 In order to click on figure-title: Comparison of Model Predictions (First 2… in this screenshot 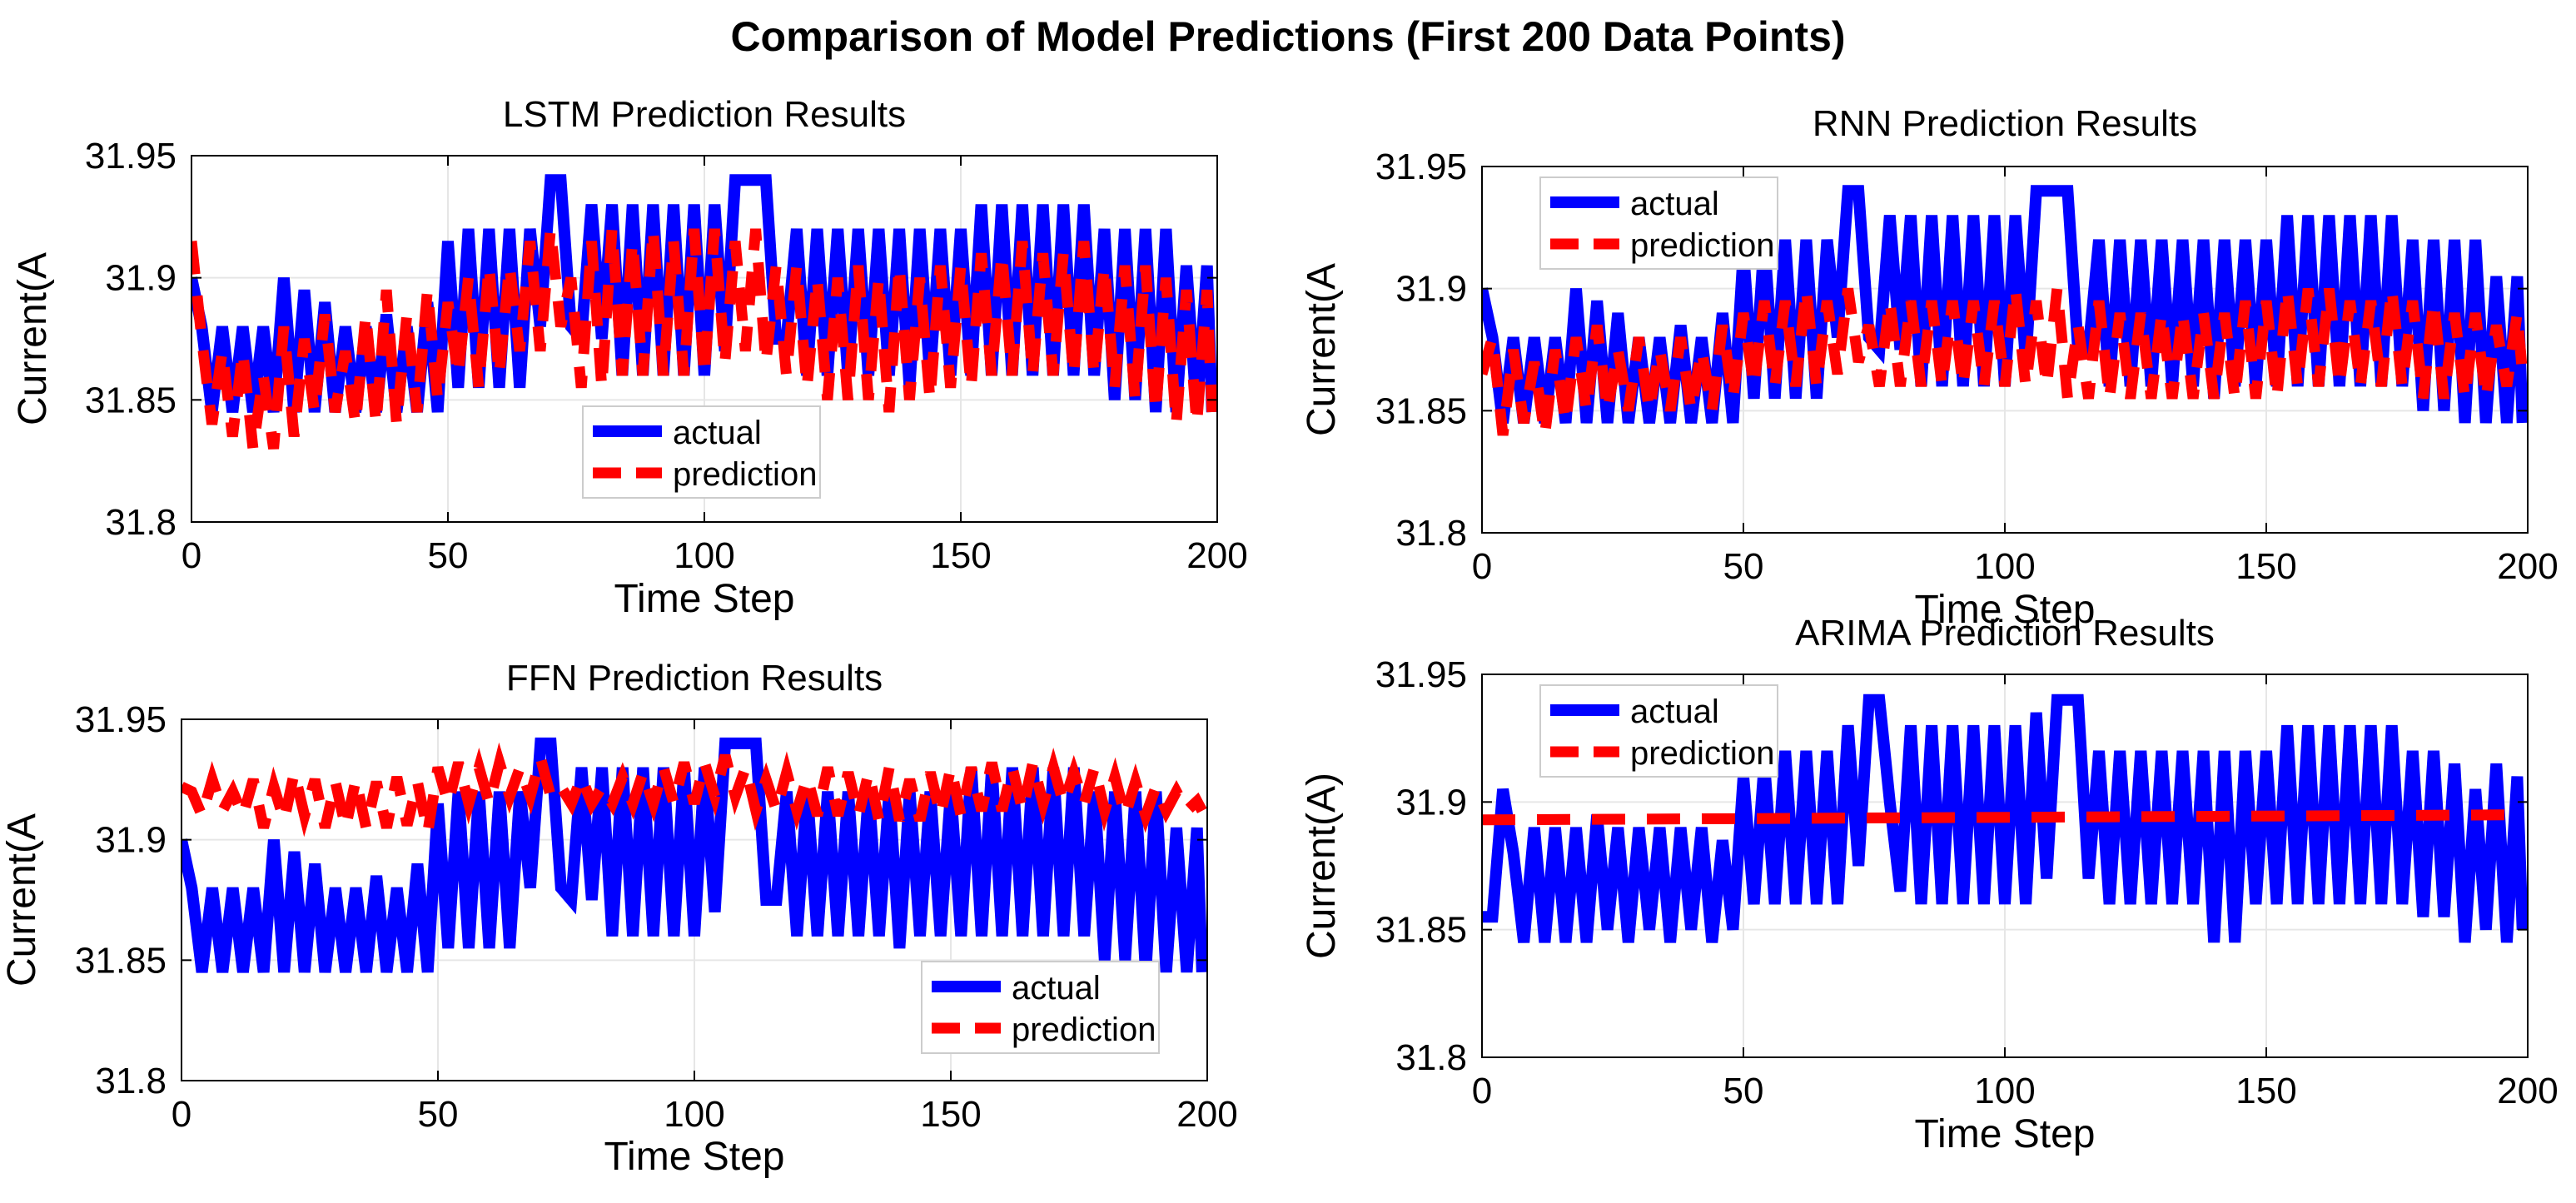, I will do `click(1288, 36)`.